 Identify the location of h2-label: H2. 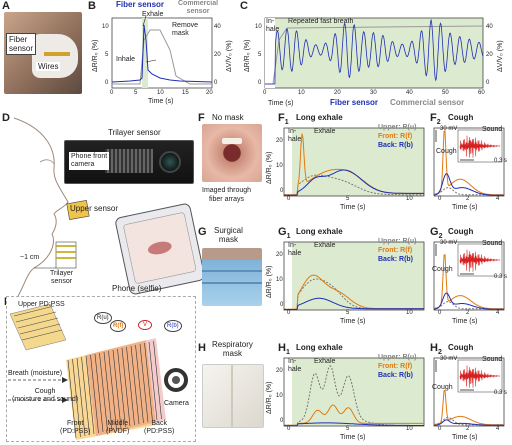
(436, 349).